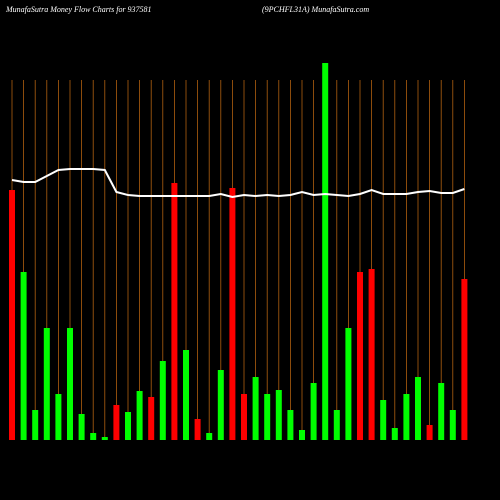 The height and width of the screenshot is (500, 500). Describe the element at coordinates (315, 9) in the screenshot. I see `chart-subtitle: (9PCHFL31A) MunafaSutra.com` at that location.